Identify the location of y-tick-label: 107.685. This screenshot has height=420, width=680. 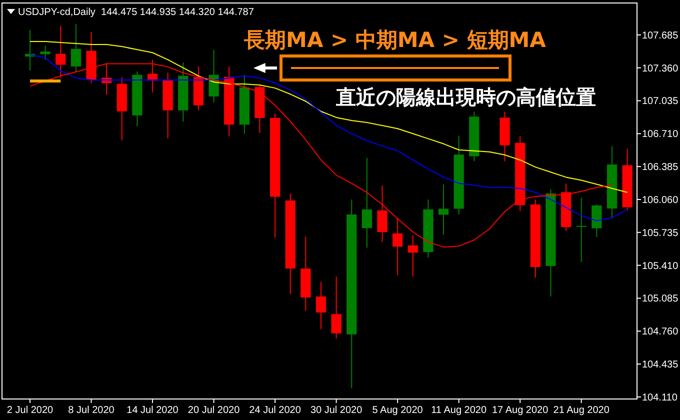
(660, 36).